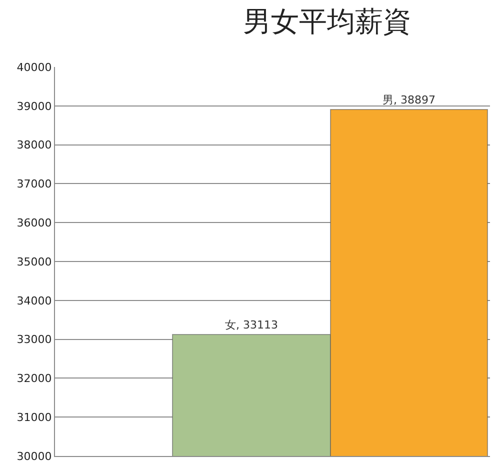 This screenshot has width=500, height=473. What do you see at coordinates (34, 379) in the screenshot?
I see `y-tick-label: 32000` at bounding box center [34, 379].